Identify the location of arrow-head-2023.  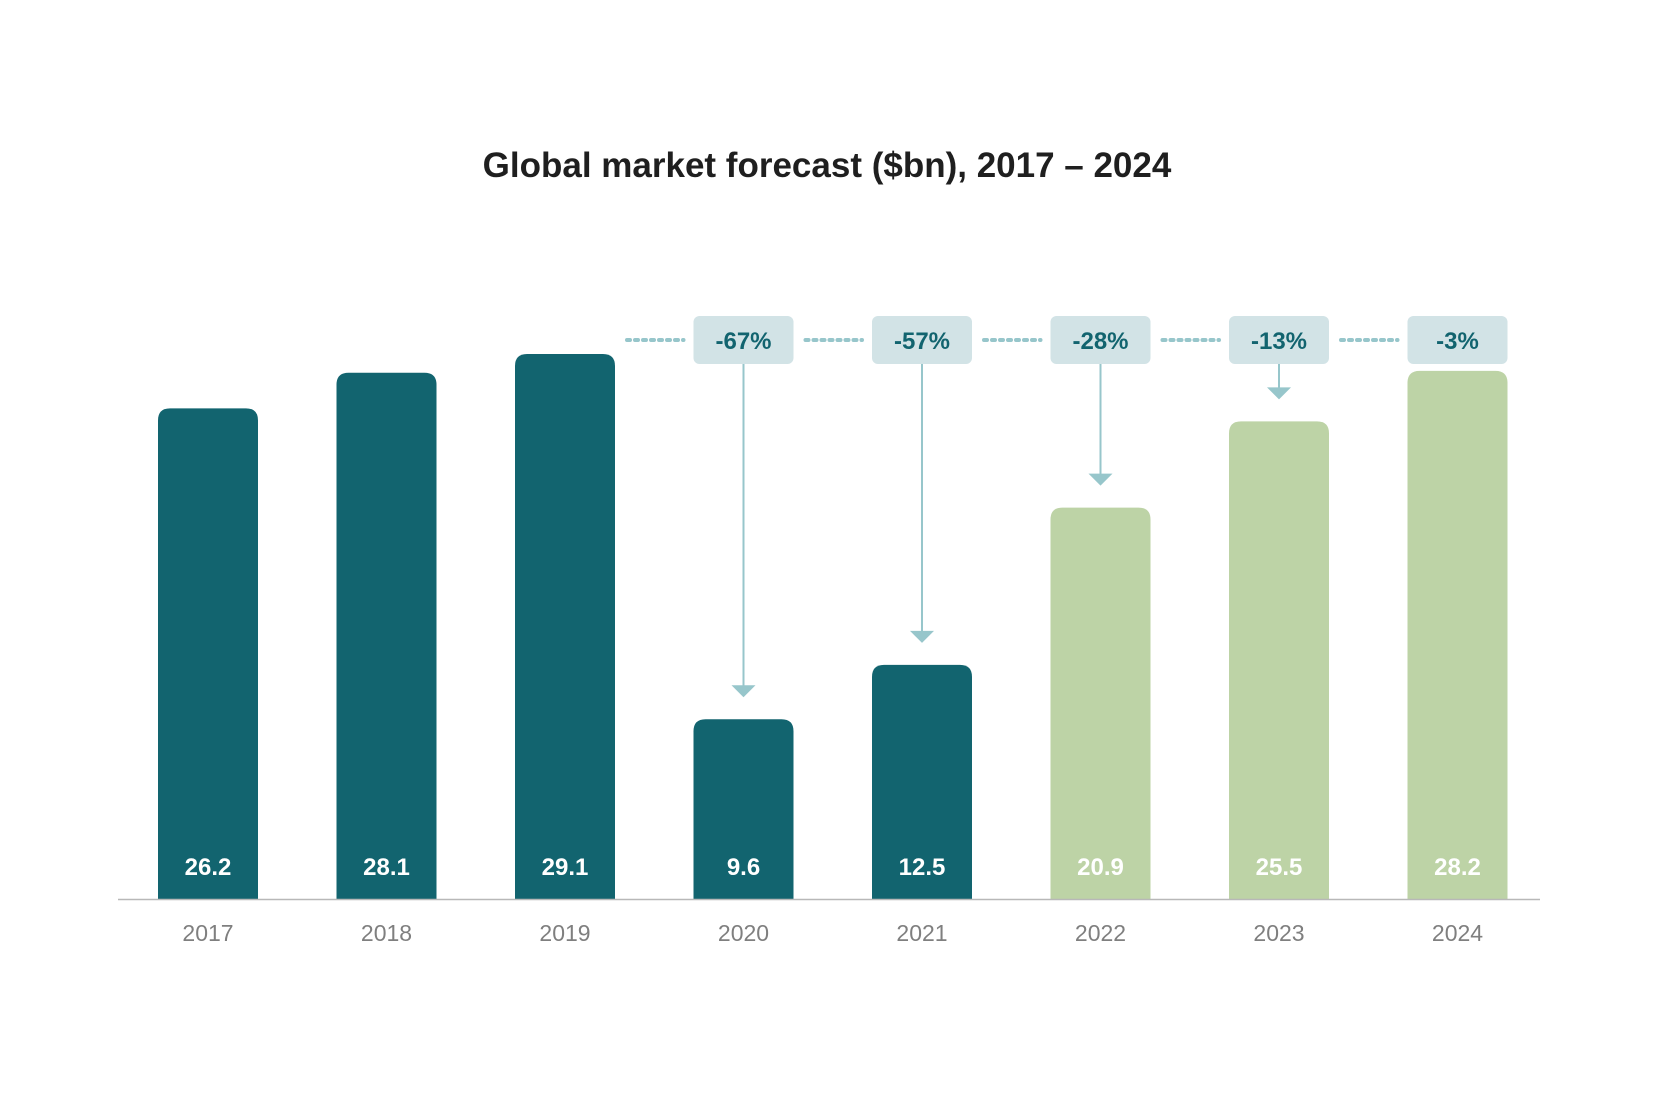
(1279, 393).